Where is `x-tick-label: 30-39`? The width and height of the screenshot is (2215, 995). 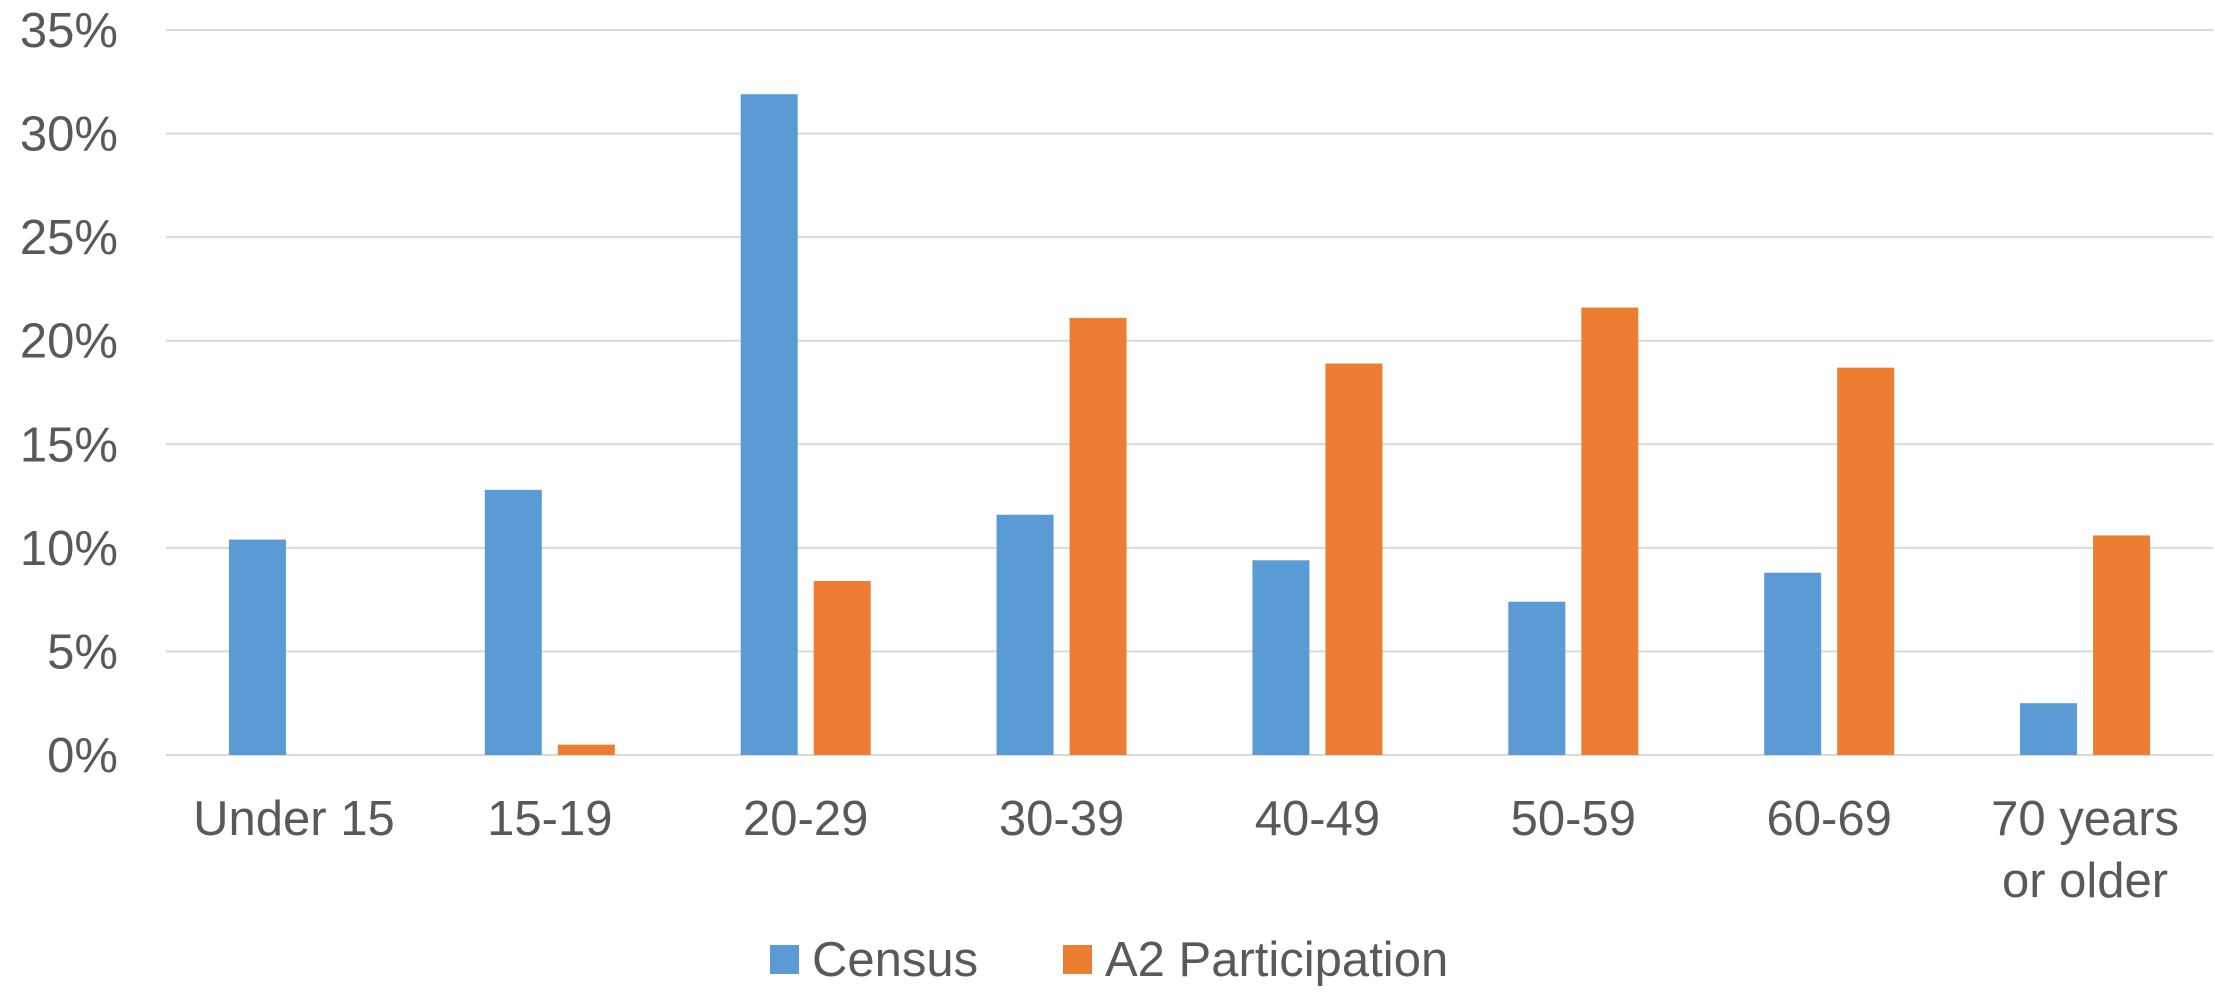 x-tick-label: 30-39 is located at coordinates (1061, 819).